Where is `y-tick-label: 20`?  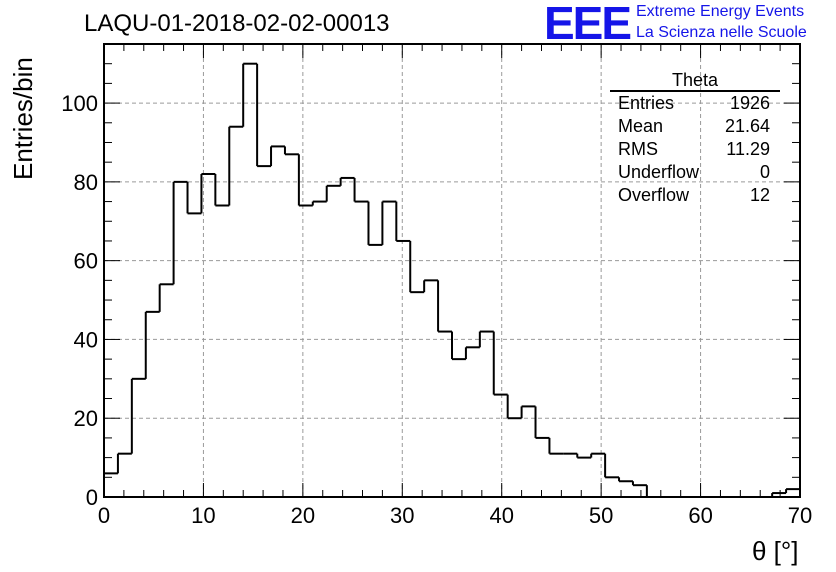
y-tick-label: 20 is located at coordinates (86, 418).